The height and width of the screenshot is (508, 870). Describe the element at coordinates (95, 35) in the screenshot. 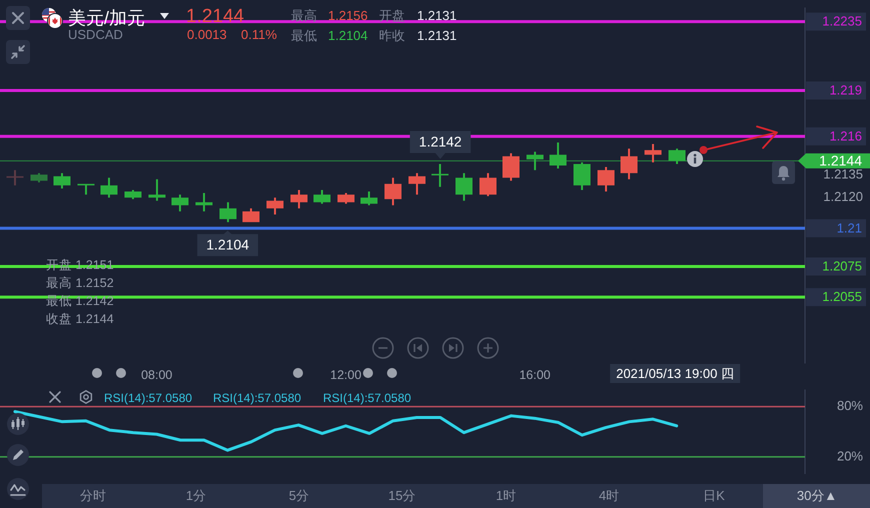

I see `text: USDCAD` at that location.